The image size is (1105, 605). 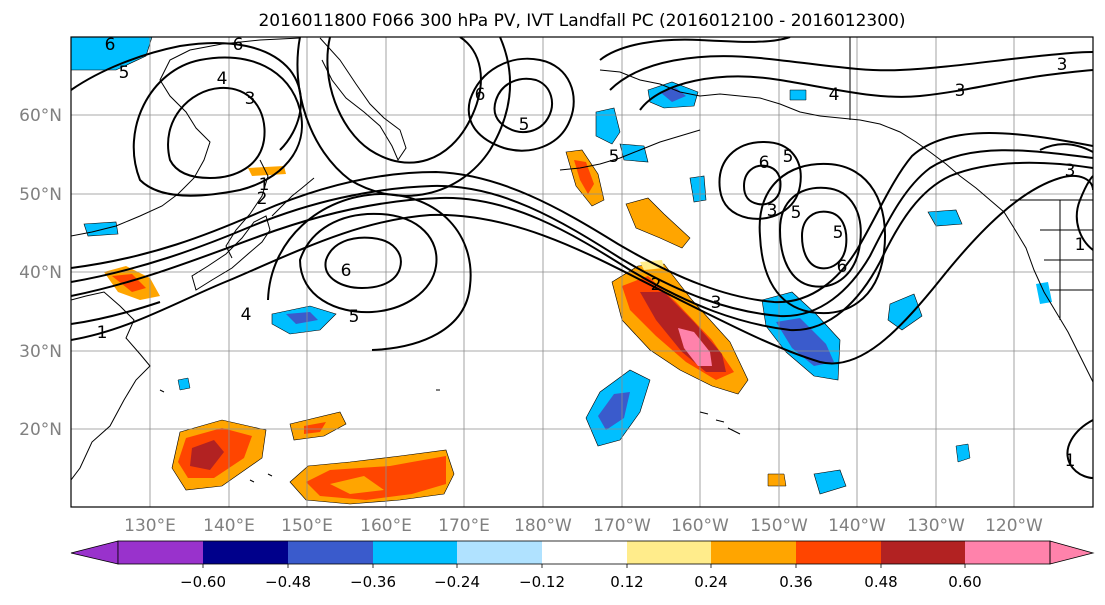 I want to click on ivt-plume-main-pink, so click(x=695, y=347).